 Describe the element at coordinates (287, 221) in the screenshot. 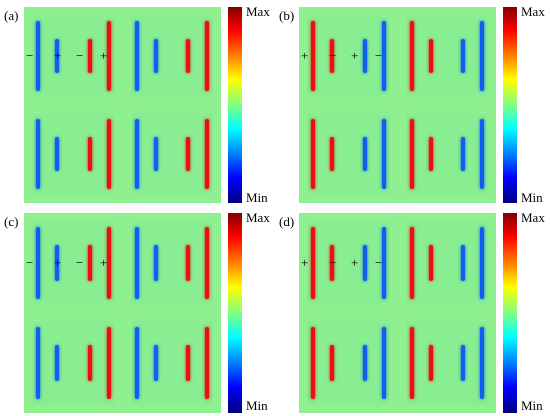

I see `panel-label: (d)` at that location.